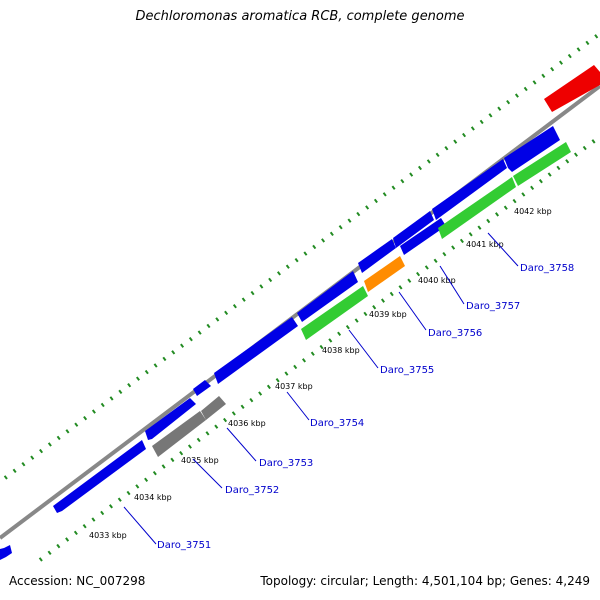 This screenshot has height=600, width=600. Describe the element at coordinates (437, 280) in the screenshot. I see `position-tick-label: 4040 kbp` at that location.